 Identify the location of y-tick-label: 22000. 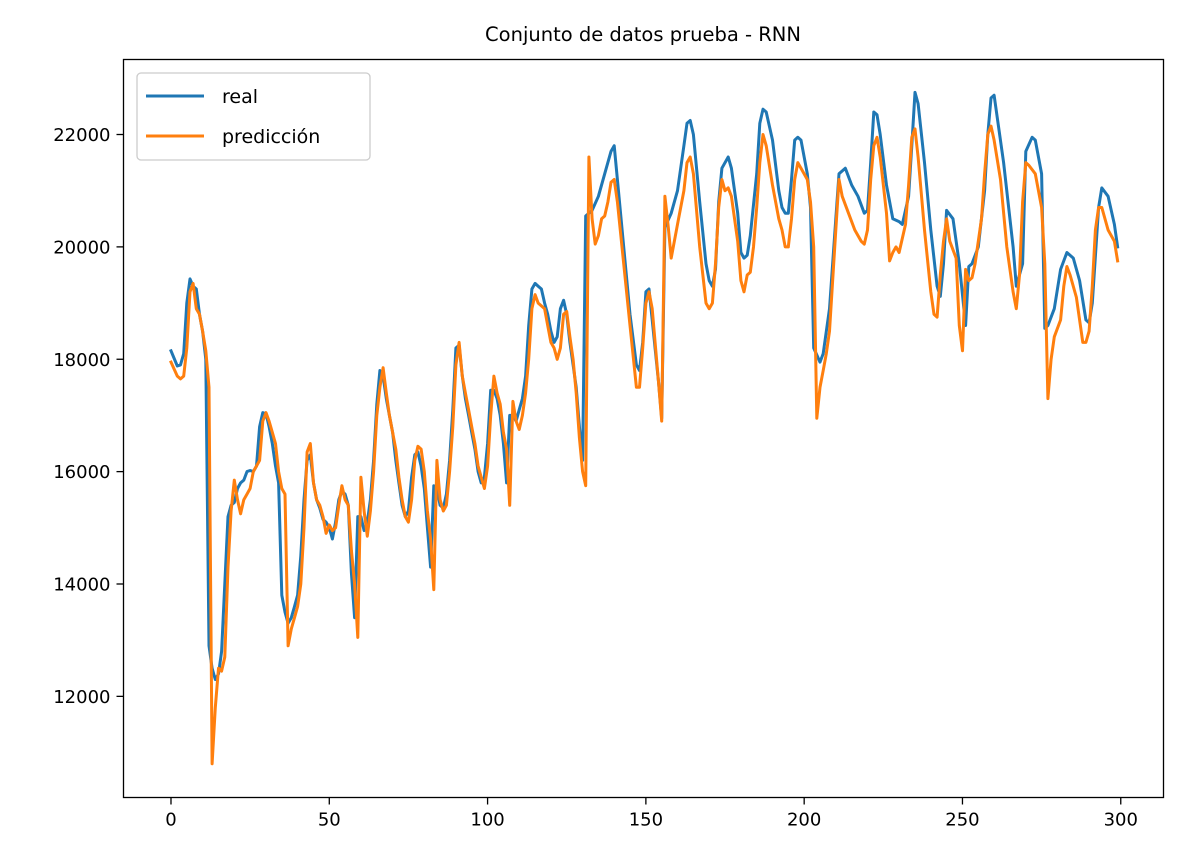
(81, 135).